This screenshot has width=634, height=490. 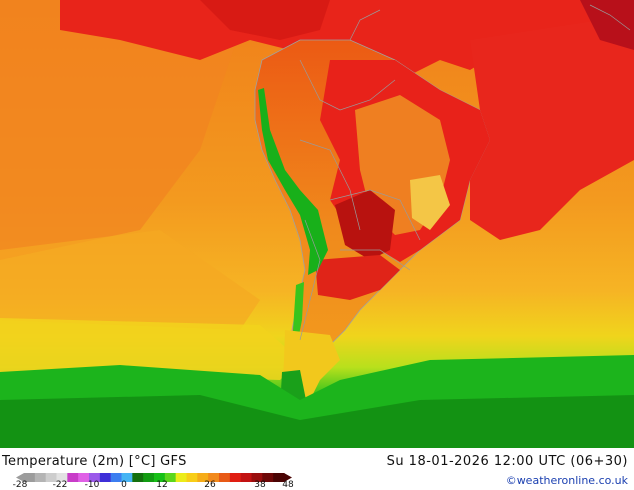 What do you see at coordinates (507, 461) in the screenshot?
I see `valid-time: Su 18-01-2026 12:00 UTC (06+30)` at bounding box center [507, 461].